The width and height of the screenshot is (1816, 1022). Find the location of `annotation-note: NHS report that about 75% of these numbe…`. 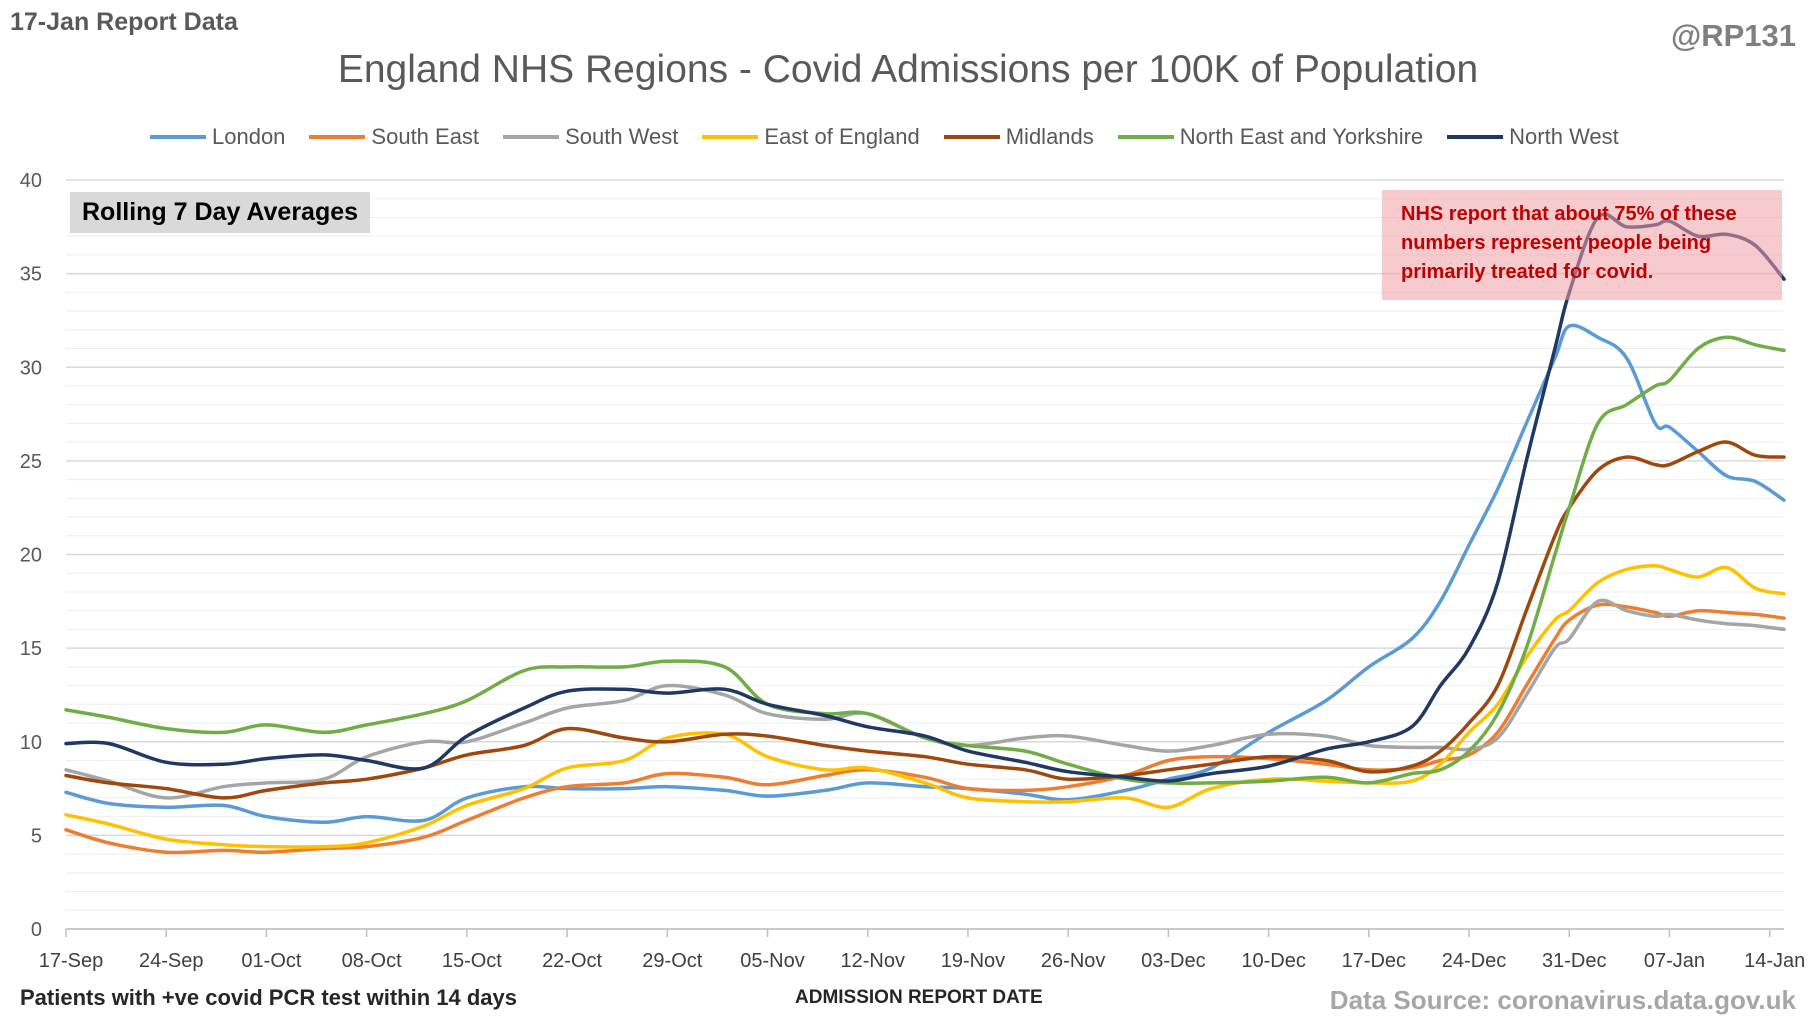

annotation-note: NHS report that about 75% of these numbe… is located at coordinates (1582, 245).